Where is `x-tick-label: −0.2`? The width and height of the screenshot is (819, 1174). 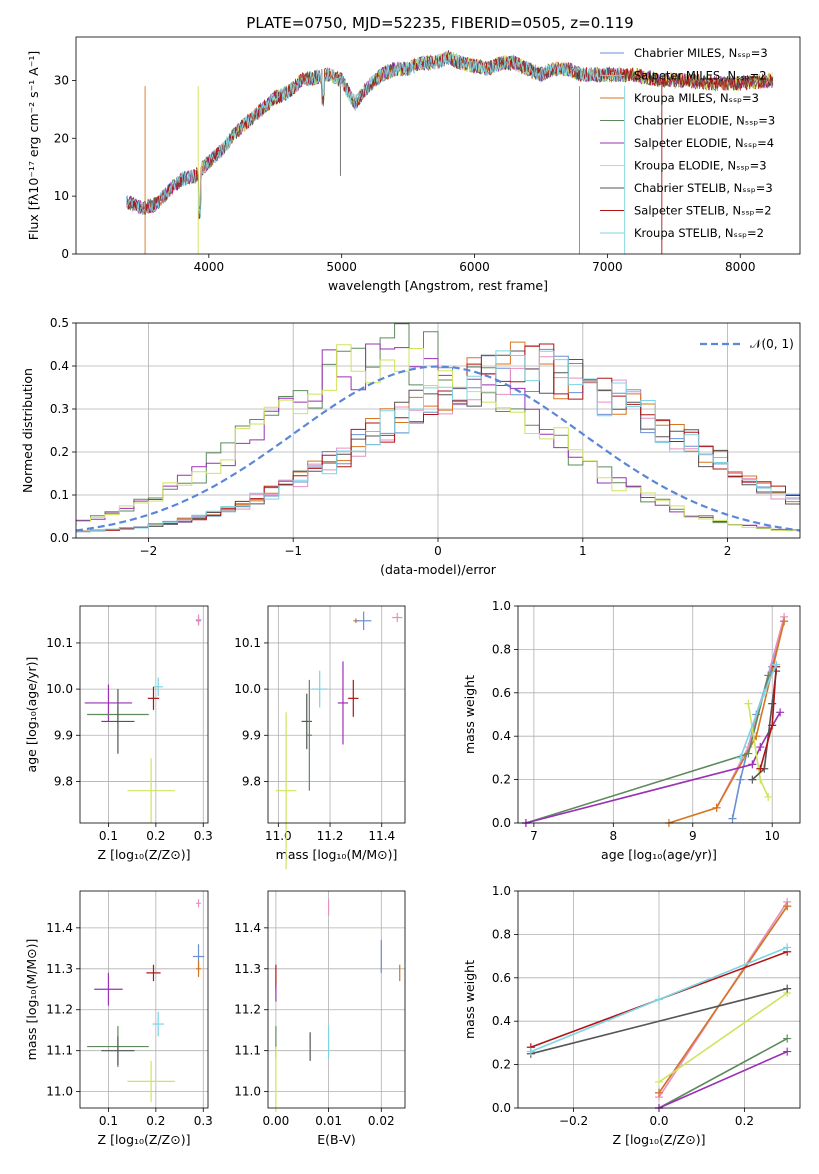 x-tick-label: −0.2 is located at coordinates (573, 1121).